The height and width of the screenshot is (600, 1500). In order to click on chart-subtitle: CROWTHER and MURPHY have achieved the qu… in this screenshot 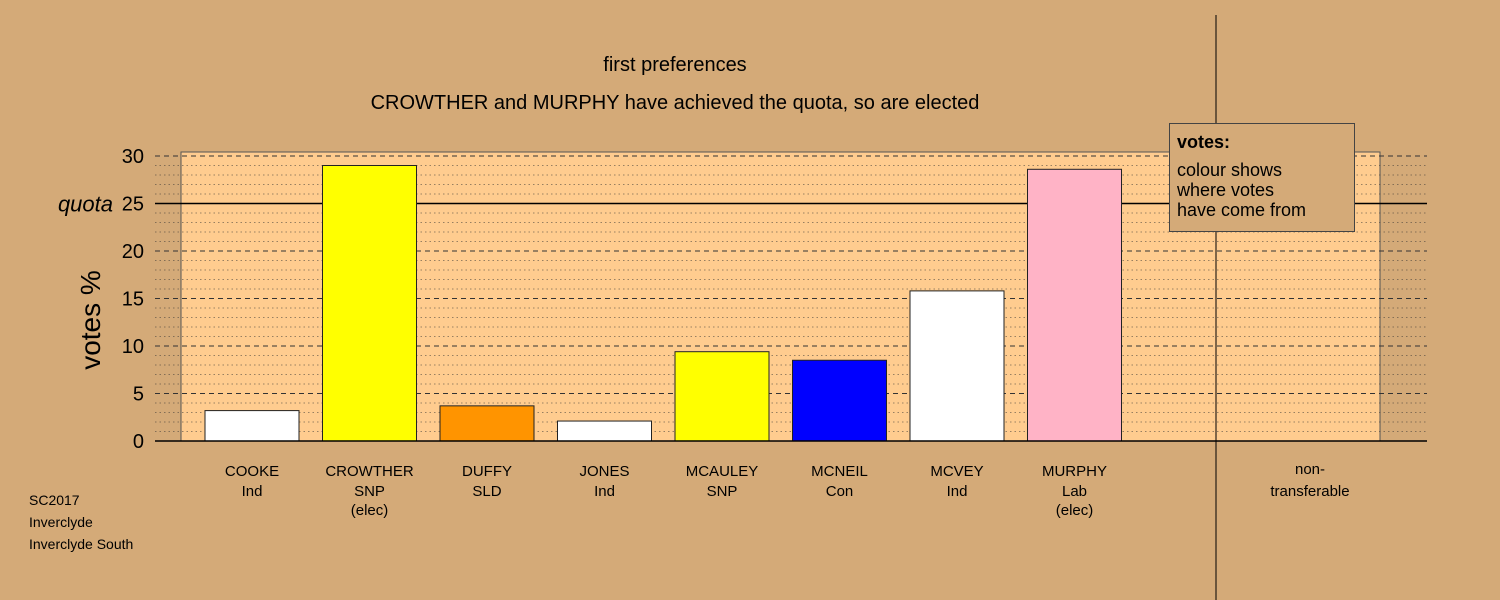, I will do `click(675, 103)`.